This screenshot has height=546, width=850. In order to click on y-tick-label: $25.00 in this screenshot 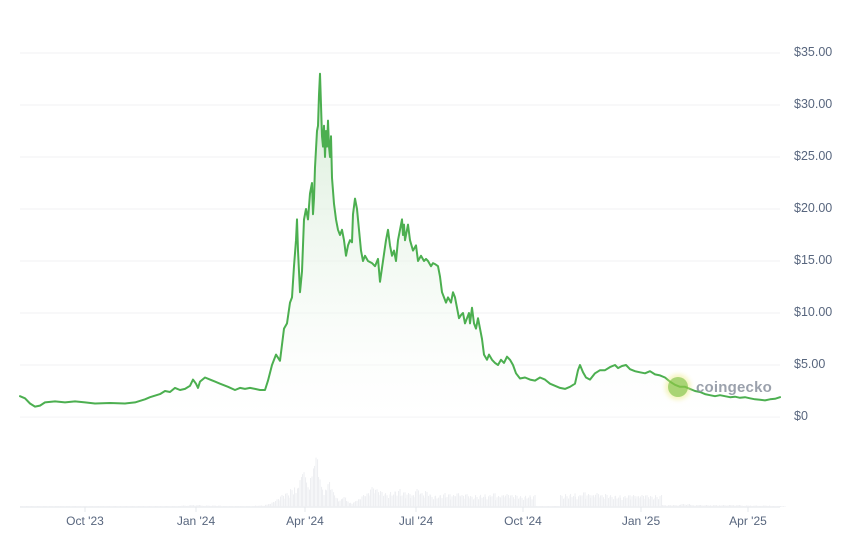, I will do `click(813, 156)`.